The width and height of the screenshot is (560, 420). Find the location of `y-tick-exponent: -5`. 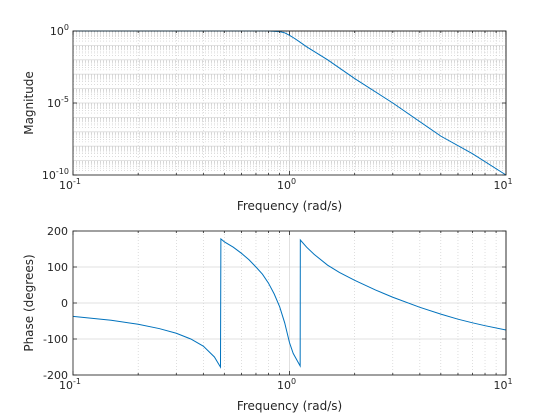

y-tick-exponent: -5 is located at coordinates (65, 99).